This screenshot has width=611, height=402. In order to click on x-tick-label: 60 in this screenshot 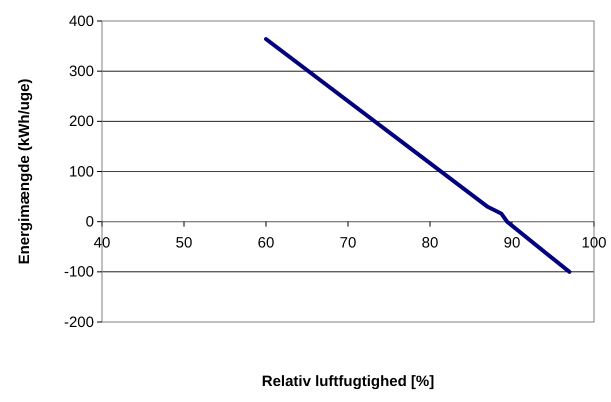, I will do `click(266, 243)`.